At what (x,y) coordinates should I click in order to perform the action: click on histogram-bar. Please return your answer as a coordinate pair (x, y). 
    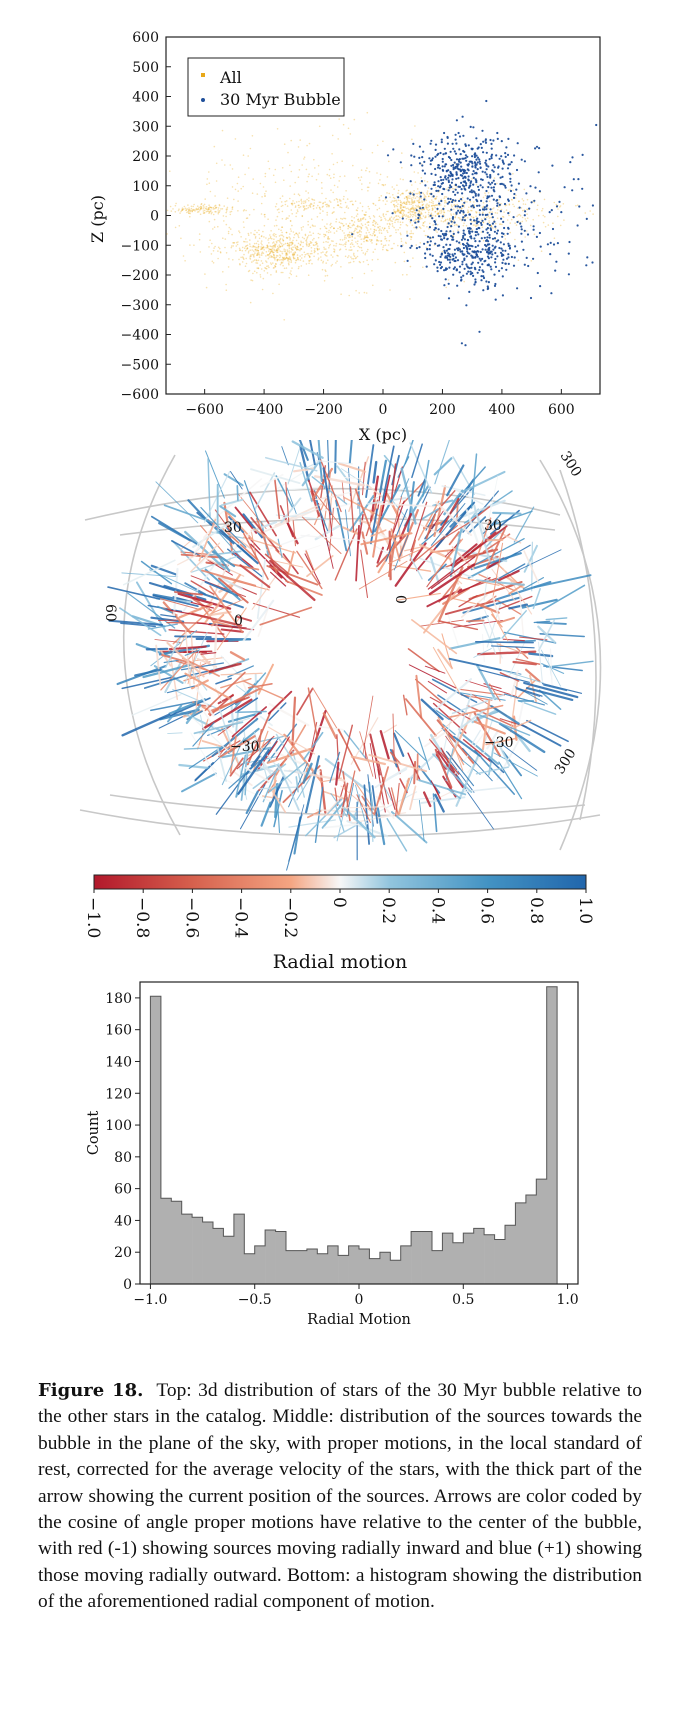
    Looking at the image, I should click on (197, 1250).